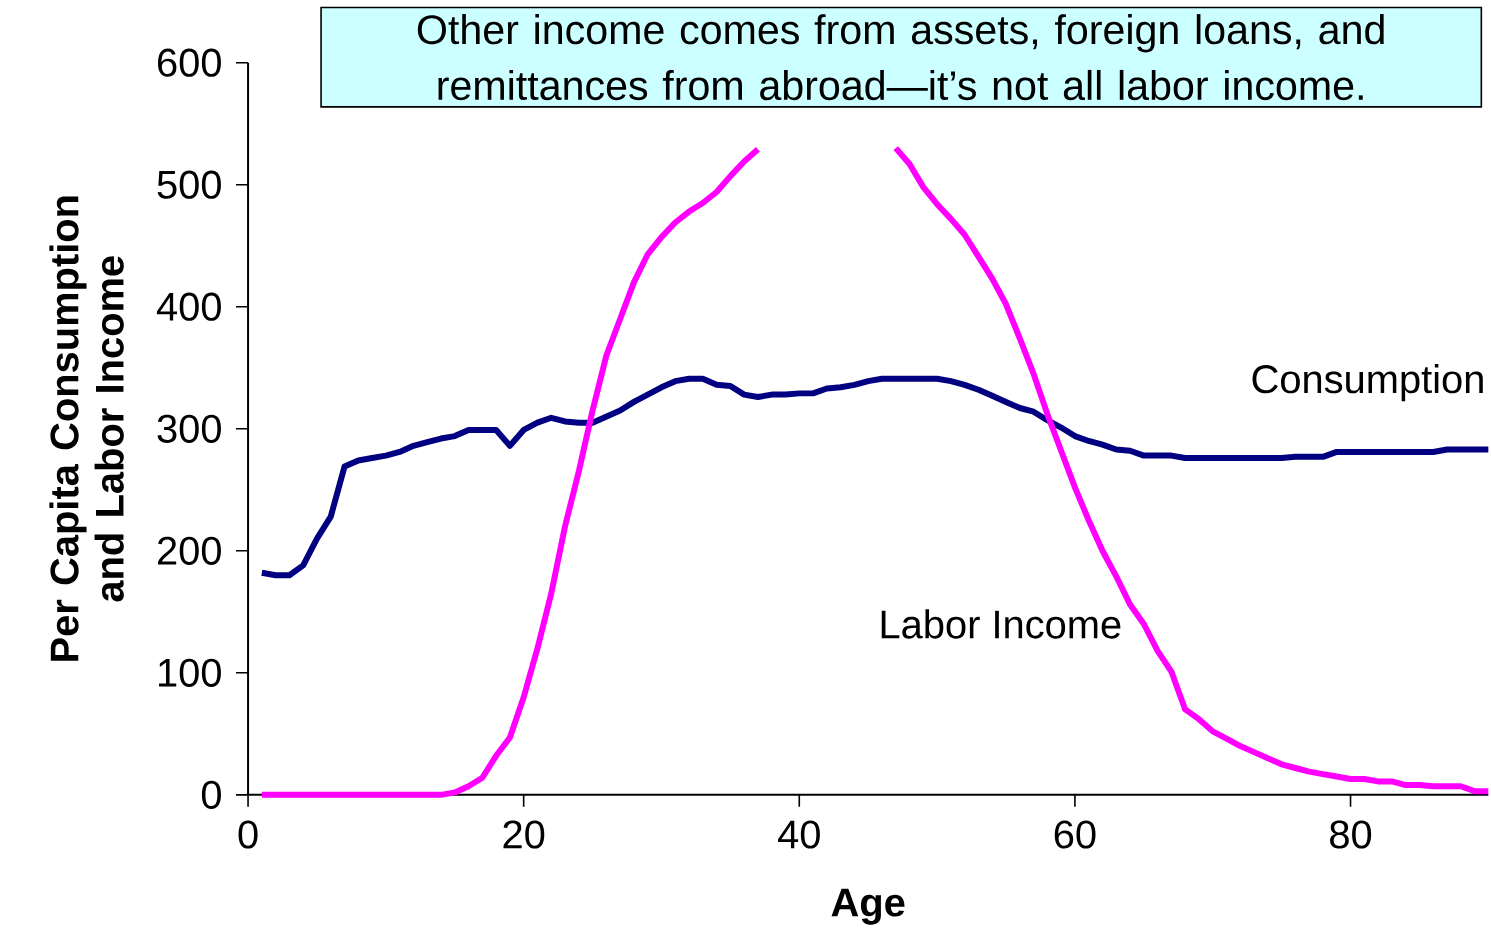  Describe the element at coordinates (1001, 624) in the screenshot. I see `series-label: Labor Income` at that location.